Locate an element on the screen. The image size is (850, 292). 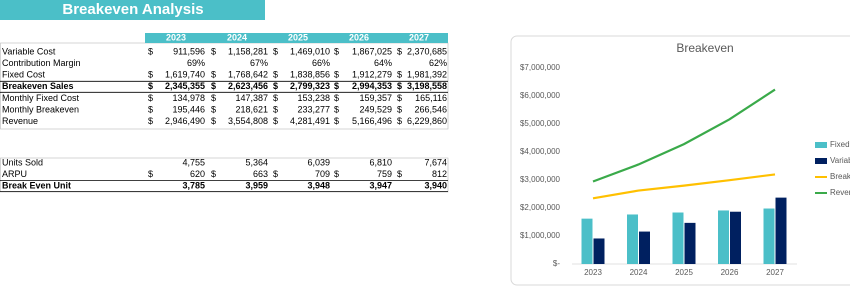
cell-value: 3,947 is located at coordinates (380, 185).